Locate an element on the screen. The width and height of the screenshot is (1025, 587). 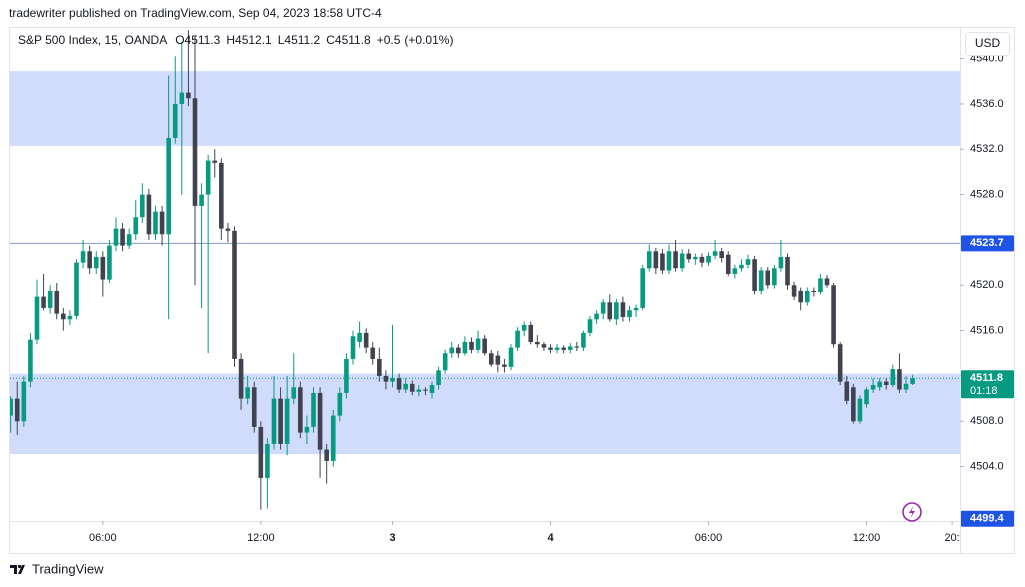
y-tick-label: 4508.0 is located at coordinates (987, 421).